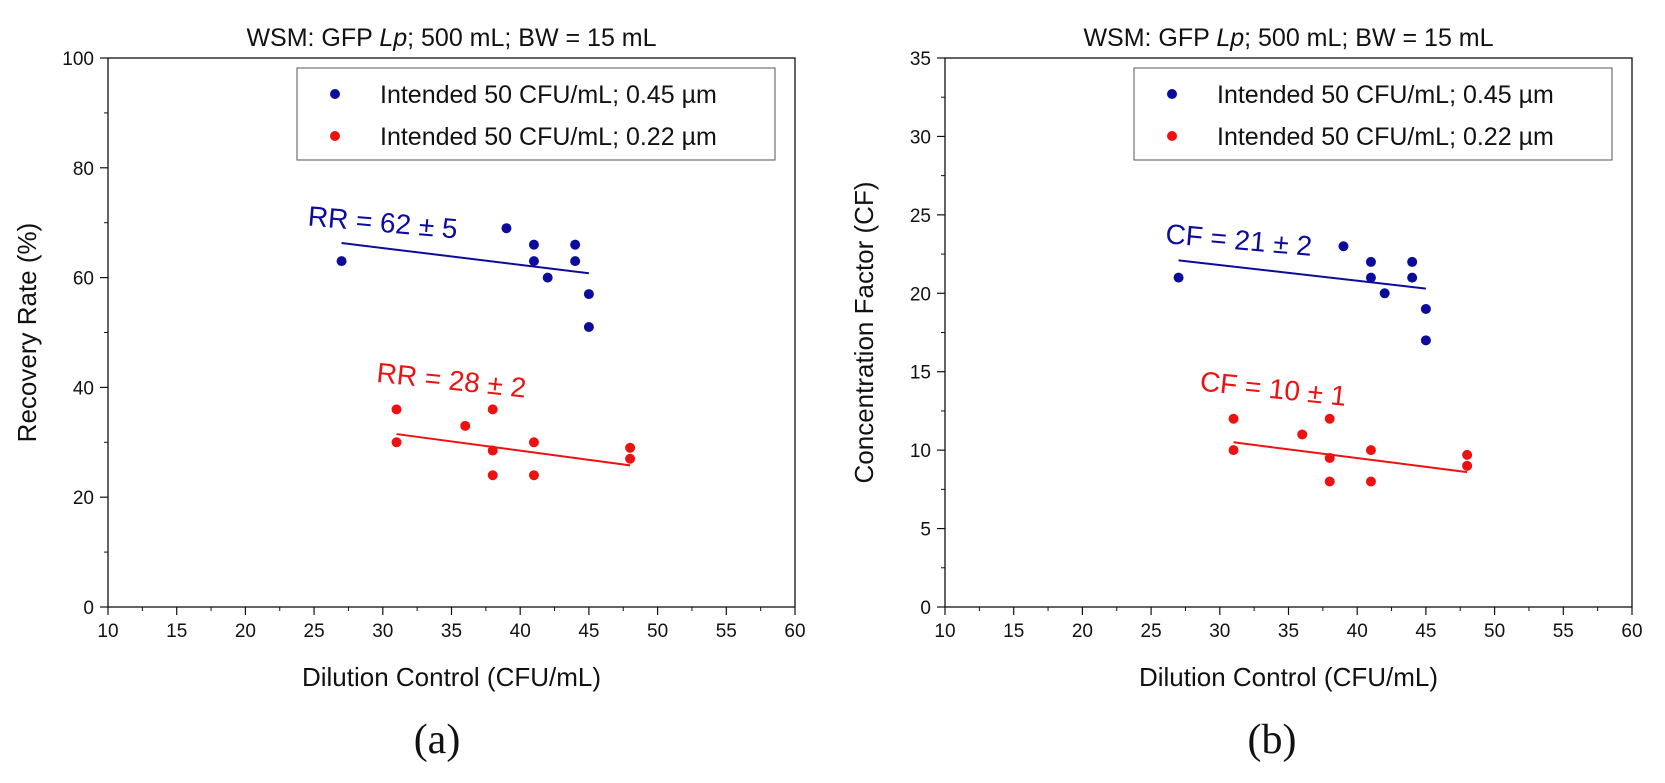  I want to click on y-tick-label: 10, so click(920, 451).